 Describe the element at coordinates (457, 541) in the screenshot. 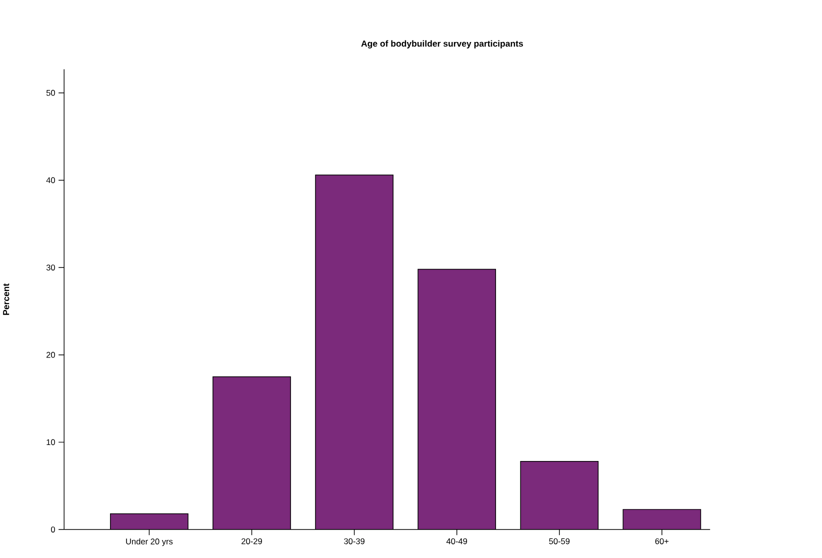

I see `x-tick-label: 40-49` at that location.